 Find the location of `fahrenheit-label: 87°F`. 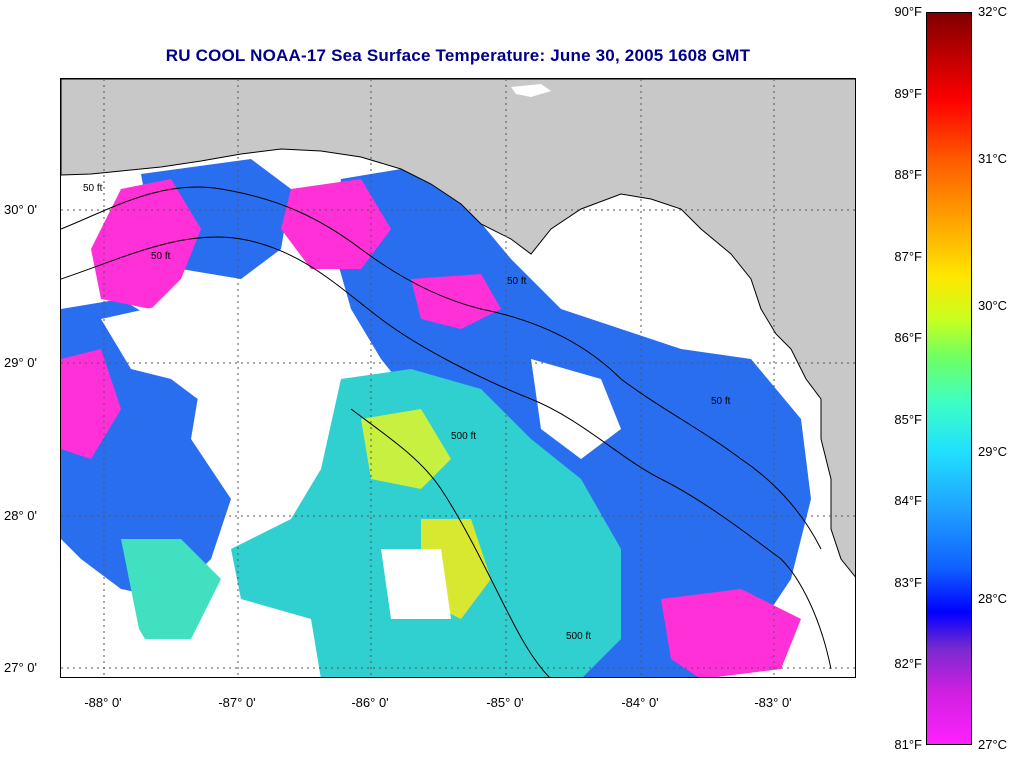

fahrenheit-label: 87°F is located at coordinates (908, 256).